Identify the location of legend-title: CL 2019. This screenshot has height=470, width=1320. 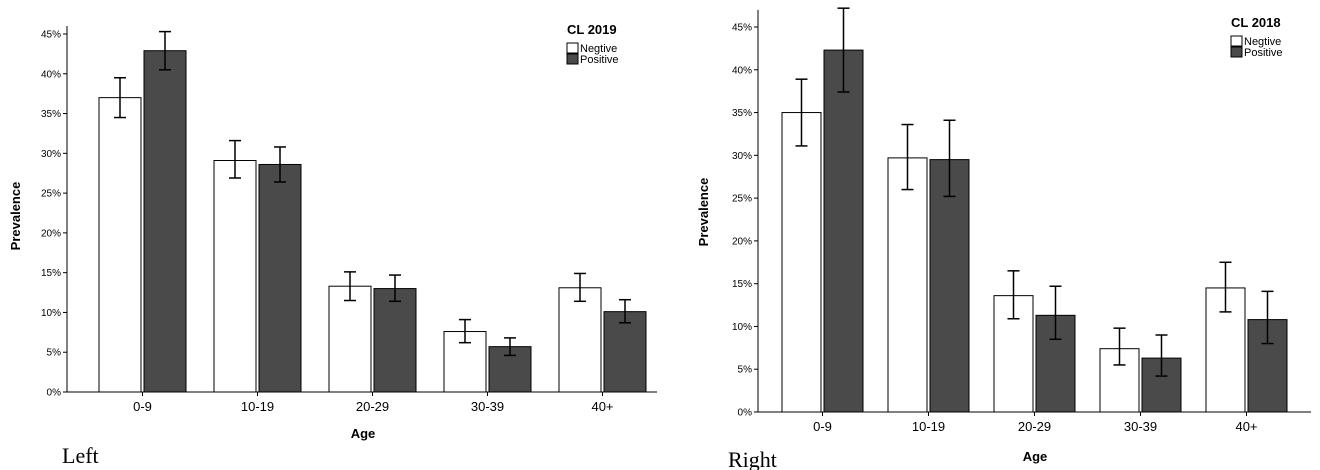
(592, 29).